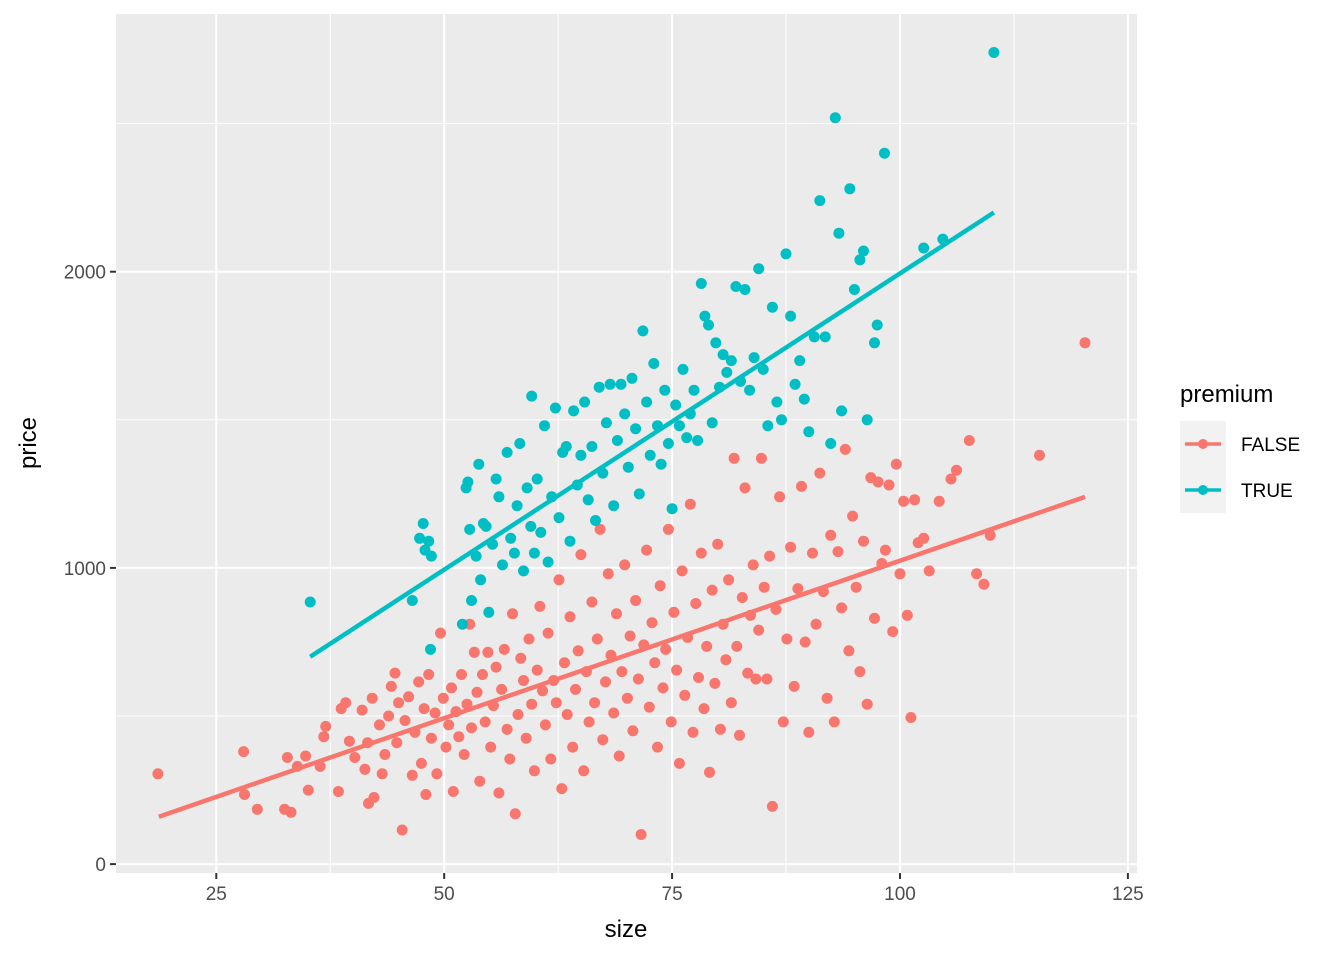 This screenshot has height=960, width=1344. What do you see at coordinates (1270, 445) in the screenshot?
I see `legend-label-false: FALSE` at bounding box center [1270, 445].